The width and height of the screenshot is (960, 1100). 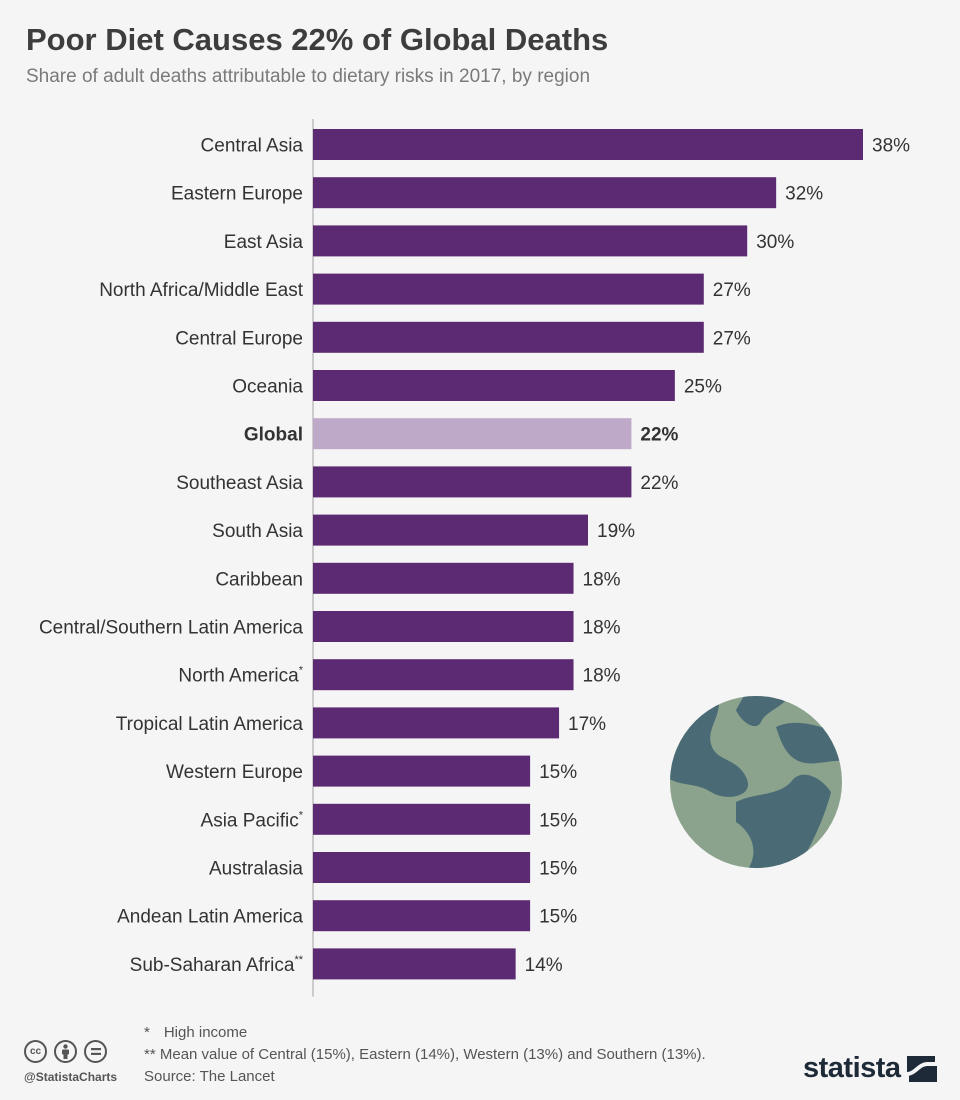 What do you see at coordinates (425, 1033) in the screenshot?
I see `footnote-high-income: * High income` at bounding box center [425, 1033].